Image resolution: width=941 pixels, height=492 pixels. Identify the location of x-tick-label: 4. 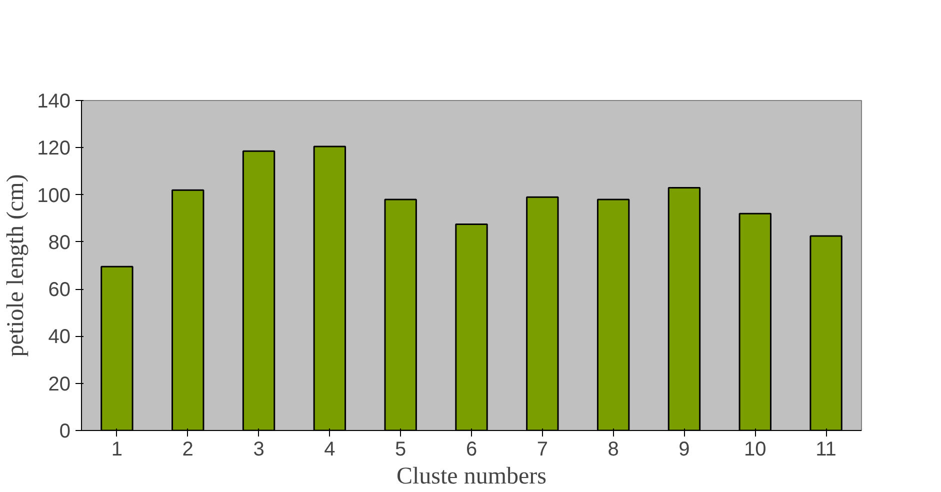
(330, 449).